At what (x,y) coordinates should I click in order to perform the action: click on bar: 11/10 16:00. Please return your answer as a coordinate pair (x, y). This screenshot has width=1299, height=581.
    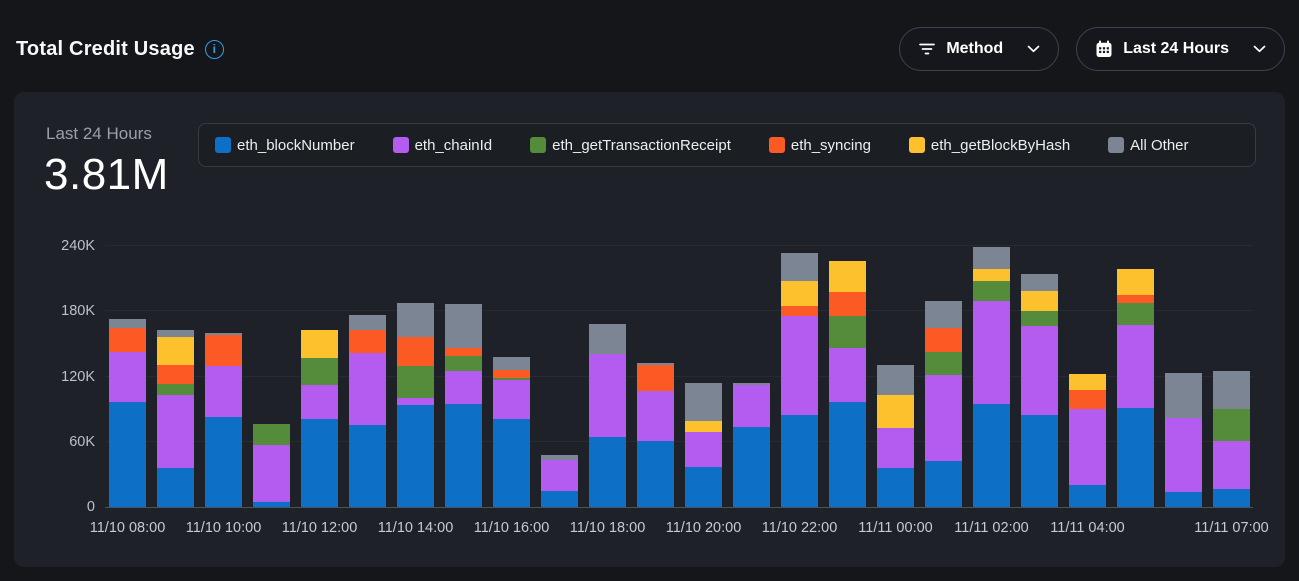
    Looking at the image, I should click on (511, 446).